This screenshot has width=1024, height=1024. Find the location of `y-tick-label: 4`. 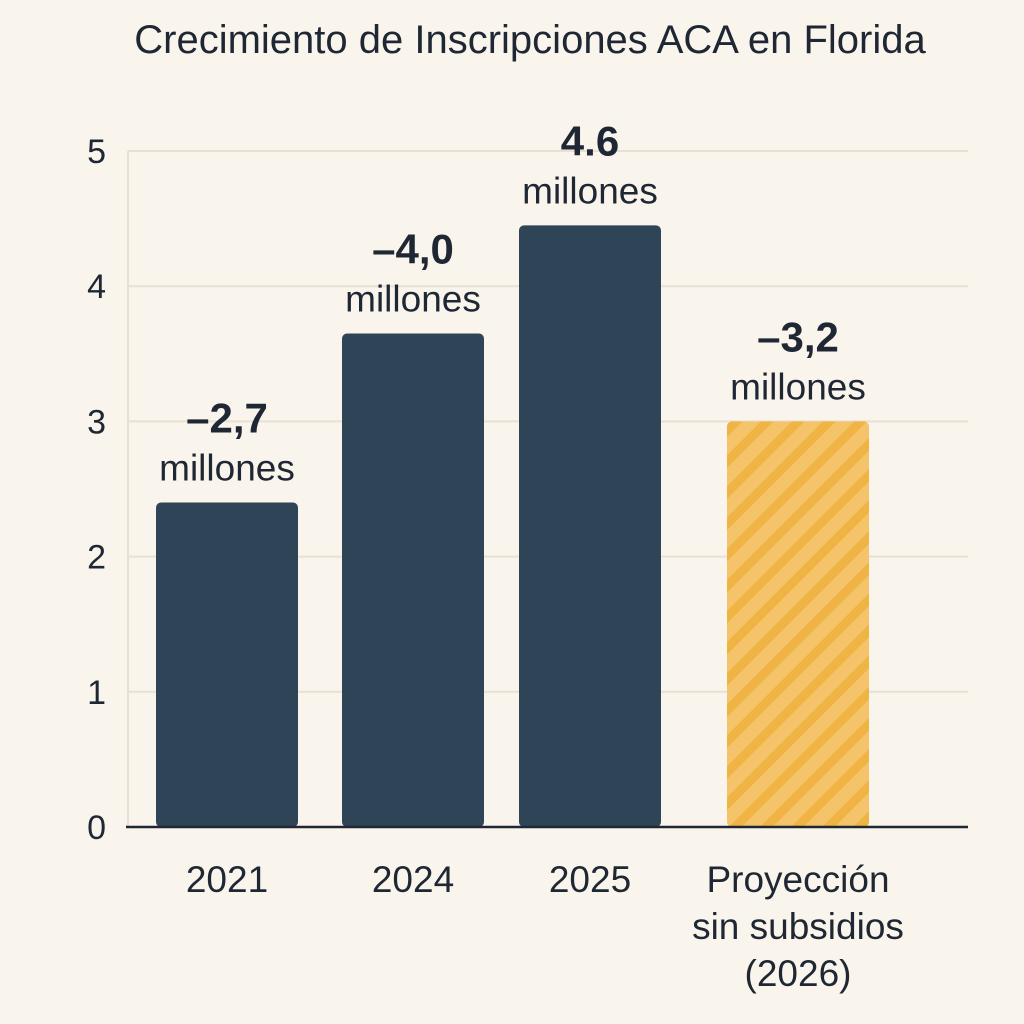

y-tick-label: 4 is located at coordinates (96, 287).